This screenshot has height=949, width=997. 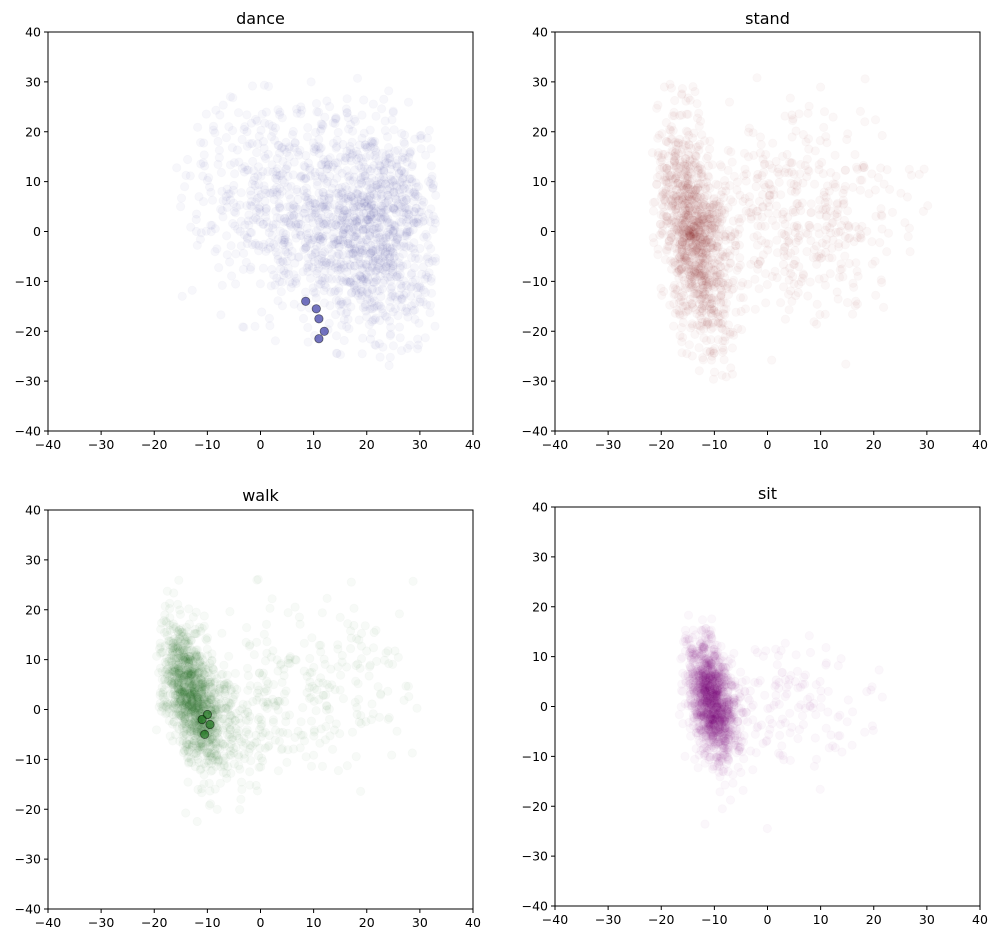 What do you see at coordinates (154, 922) in the screenshot?
I see `x-tick-label: −20` at bounding box center [154, 922].